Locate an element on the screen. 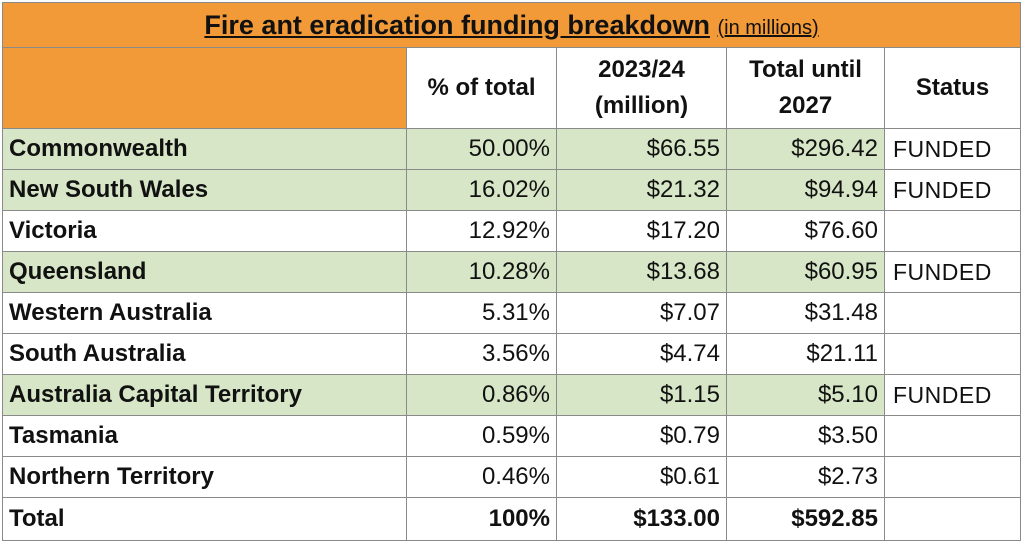 The width and height of the screenshot is (1024, 553). row-total: $5.10 is located at coordinates (805, 395).